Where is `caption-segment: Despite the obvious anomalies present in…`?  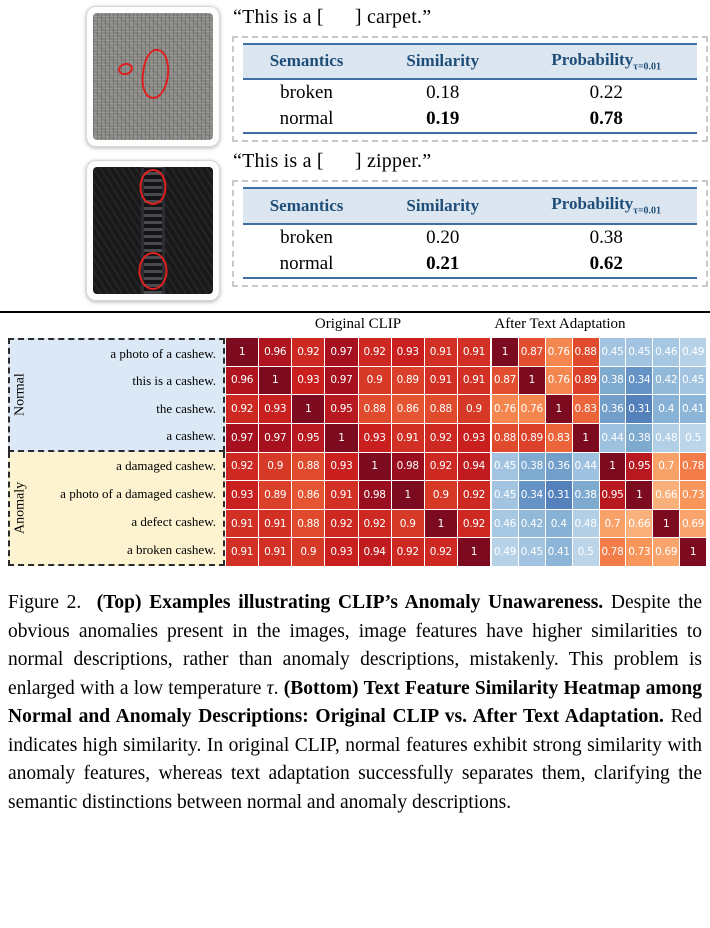 caption-segment: Despite the obvious anomalies present in… is located at coordinates (355, 645).